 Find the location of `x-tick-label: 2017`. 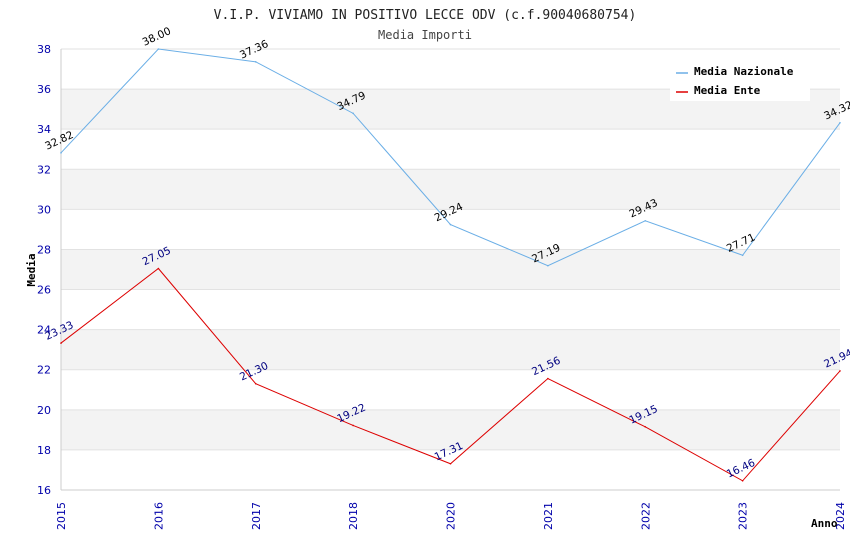

x-tick-label: 2017 is located at coordinates (256, 516).